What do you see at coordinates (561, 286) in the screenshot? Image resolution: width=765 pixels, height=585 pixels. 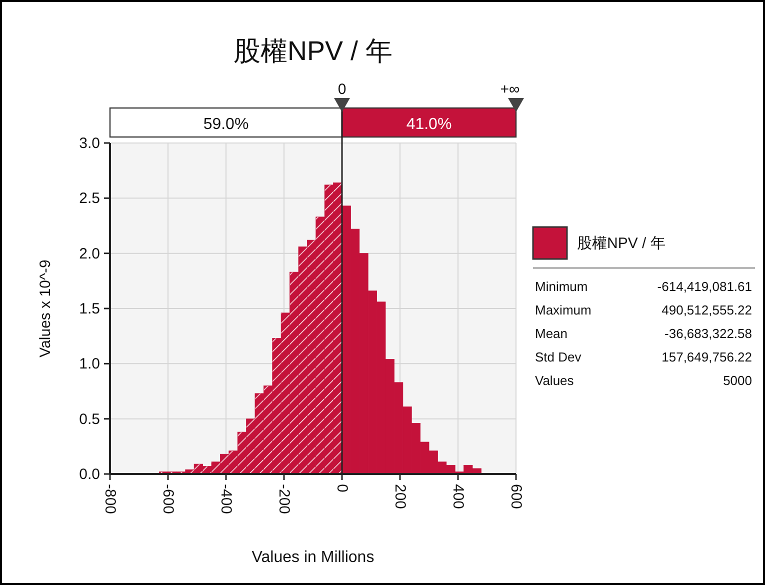 I see `text: Minimum` at bounding box center [561, 286].